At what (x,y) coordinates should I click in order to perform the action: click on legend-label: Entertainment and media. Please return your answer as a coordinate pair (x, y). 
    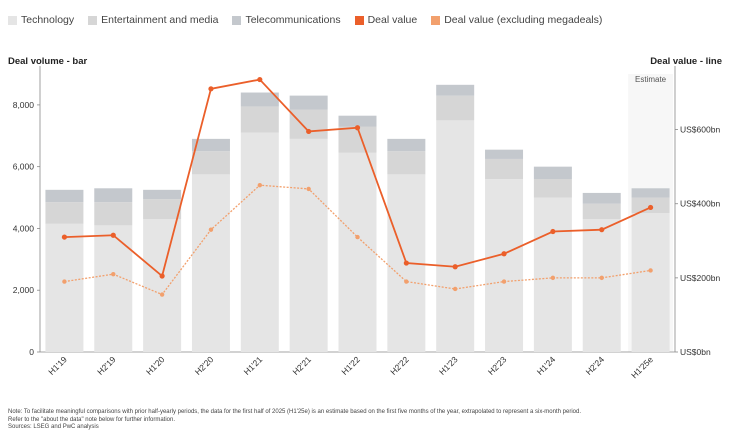
    Looking at the image, I should click on (160, 20).